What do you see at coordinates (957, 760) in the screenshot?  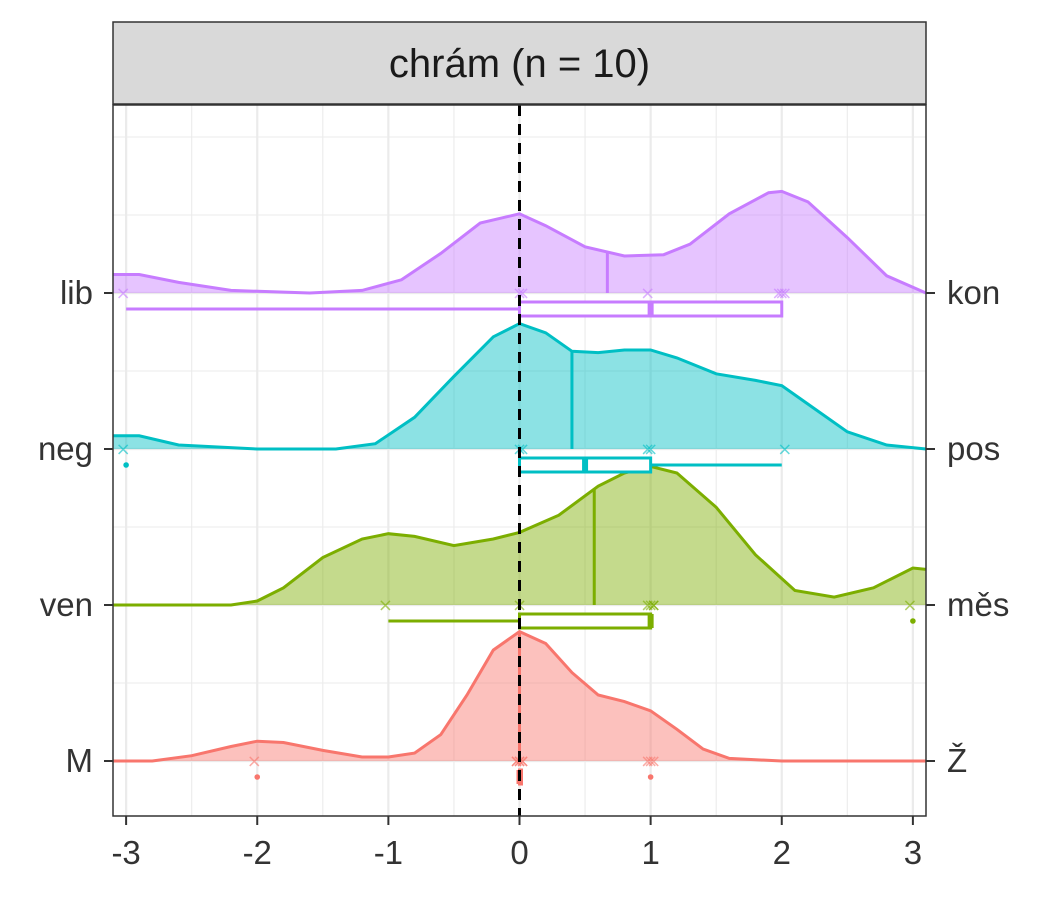 I see `y-right-label: Ž` at bounding box center [957, 760].